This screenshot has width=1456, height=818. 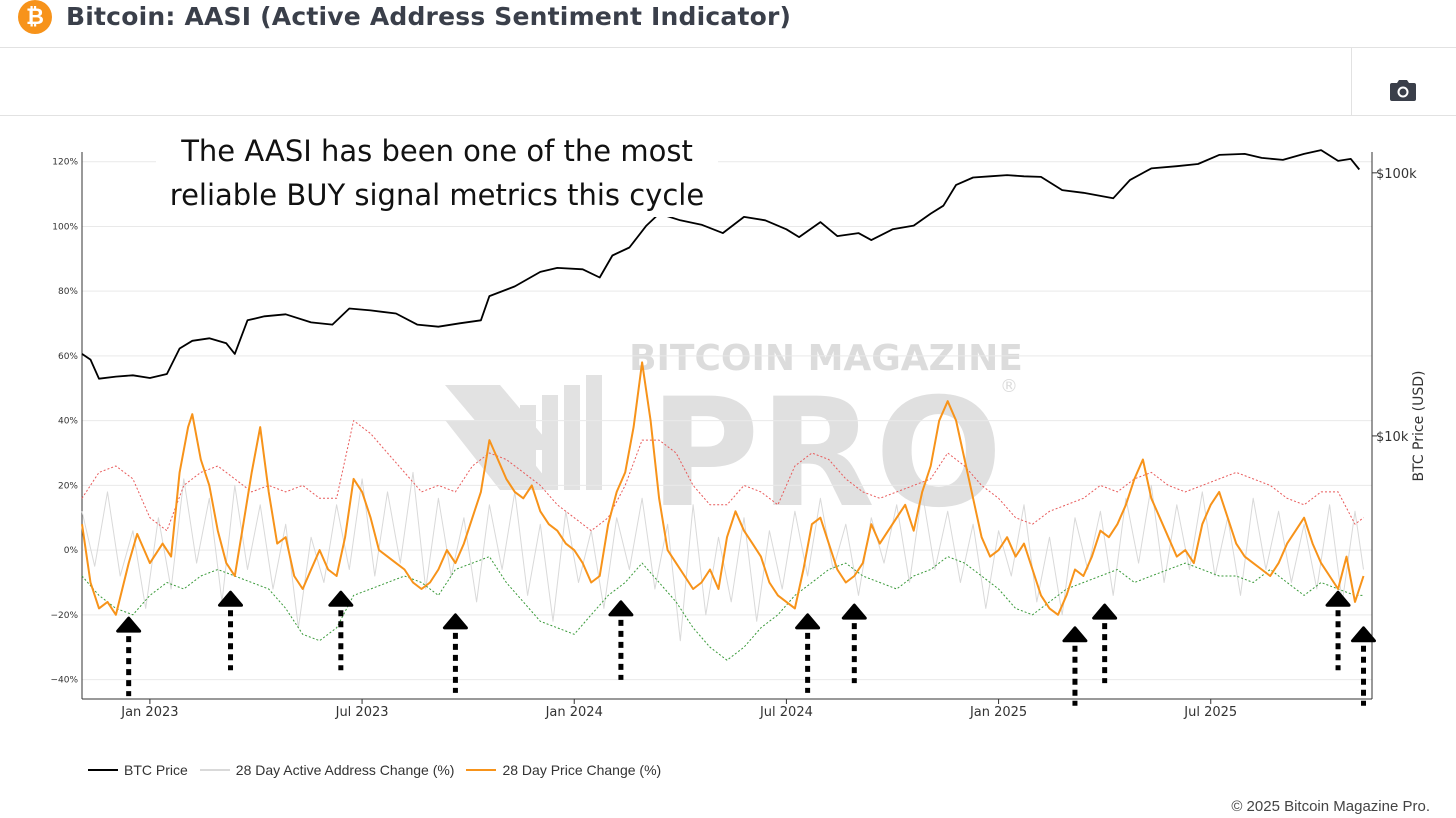 I want to click on x-tick-label: Jul 2023, so click(x=362, y=712).